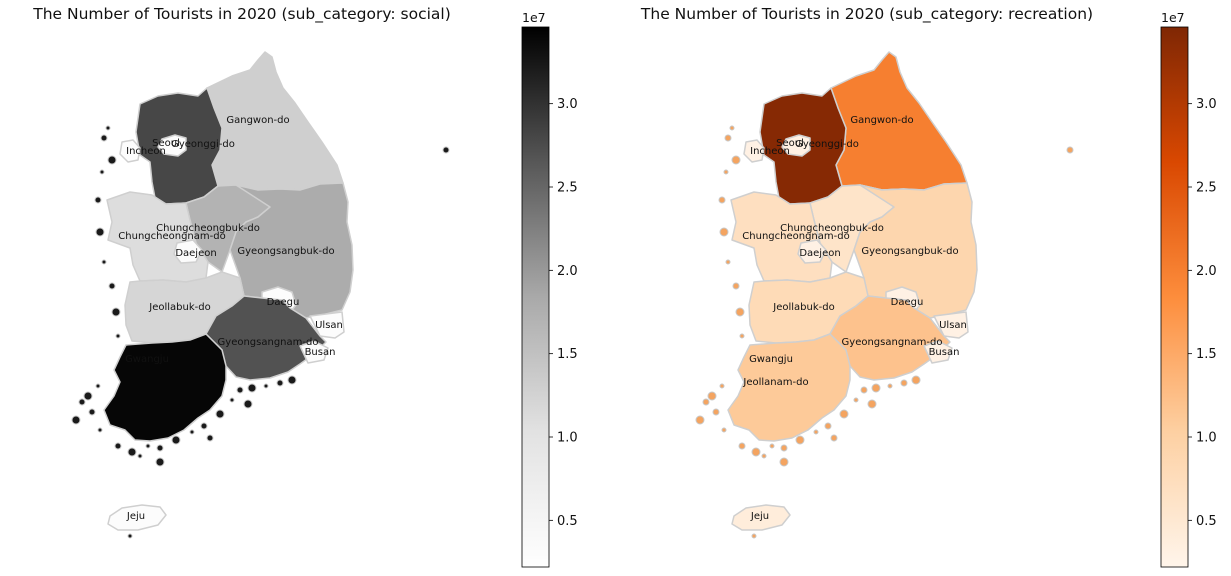  Describe the element at coordinates (1206, 271) in the screenshot. I see `colorbar-tick-label: 2.0` at that location.